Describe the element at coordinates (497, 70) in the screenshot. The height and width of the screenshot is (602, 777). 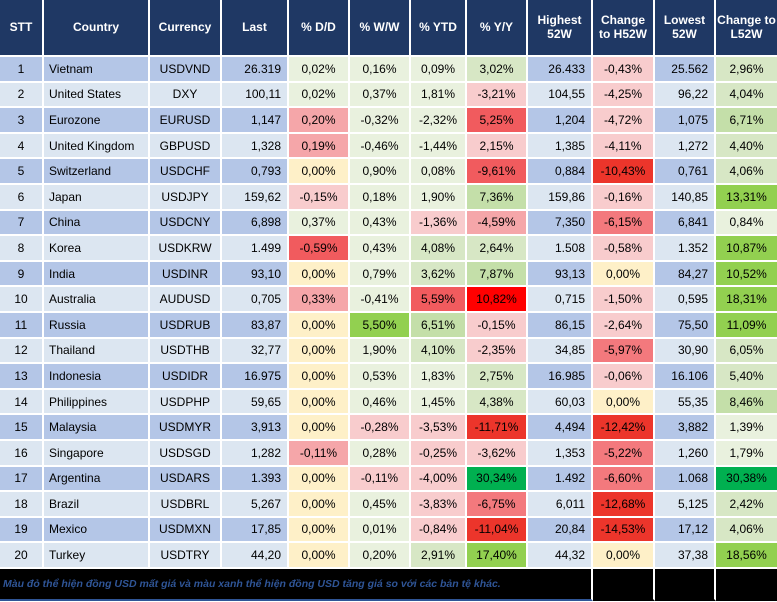
I see `cell-pct-yy: 3,02%` at that location.